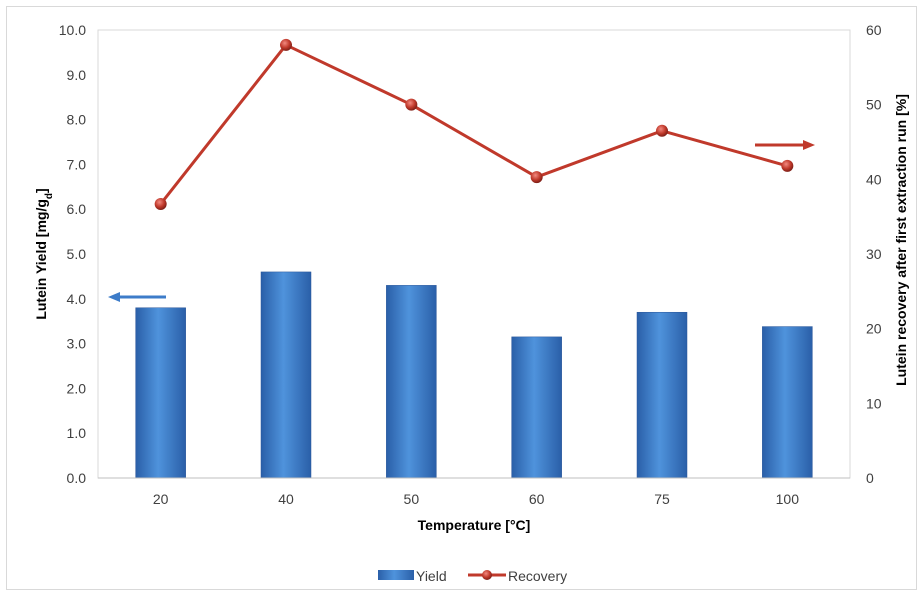  What do you see at coordinates (874, 105) in the screenshot?
I see `right-tick-label: 50` at bounding box center [874, 105].